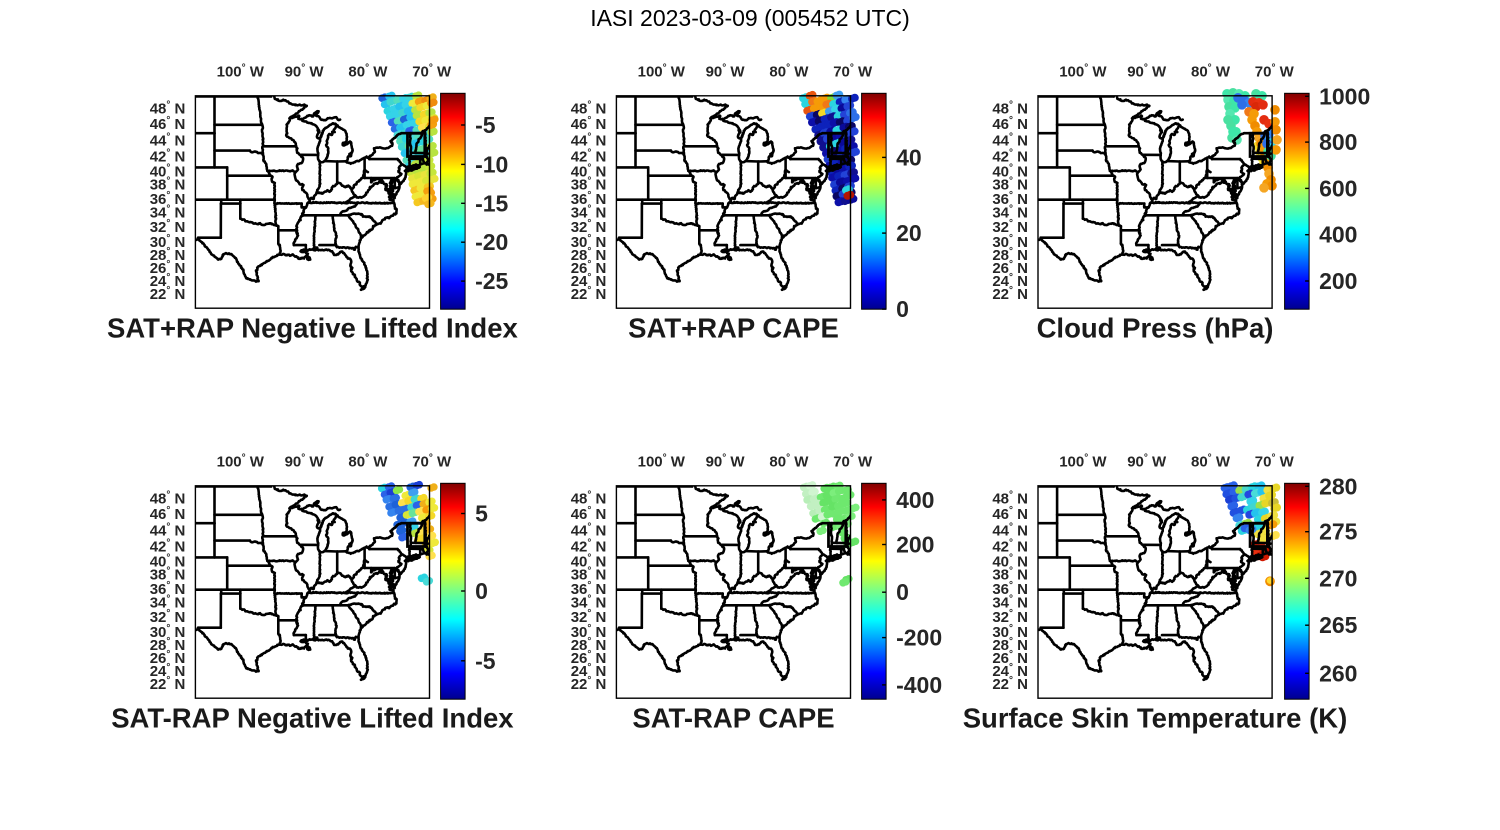 Image resolution: width=1500 pixels, height=830 pixels. Describe the element at coordinates (491, 164) in the screenshot. I see `svg-text: -10` at that location.